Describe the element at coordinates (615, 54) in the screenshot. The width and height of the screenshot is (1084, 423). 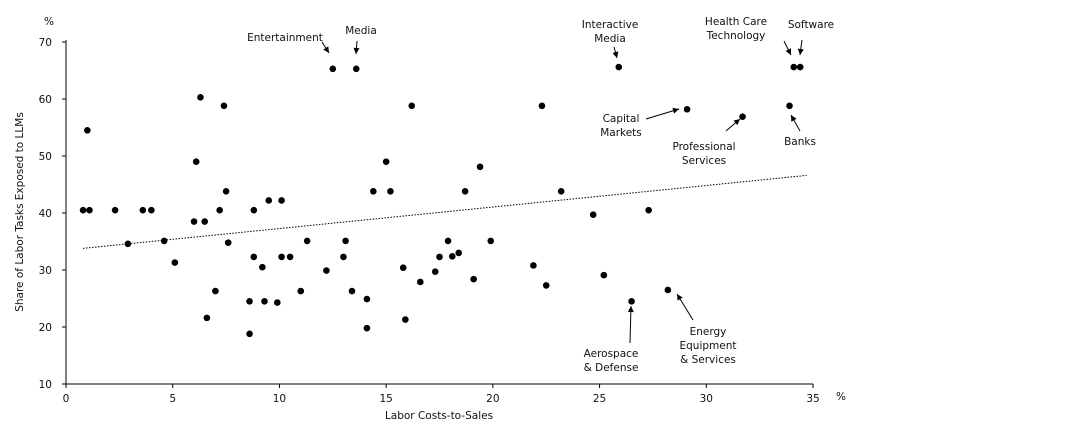
I see `annotation-arrowhead-interactive-media` at that location.